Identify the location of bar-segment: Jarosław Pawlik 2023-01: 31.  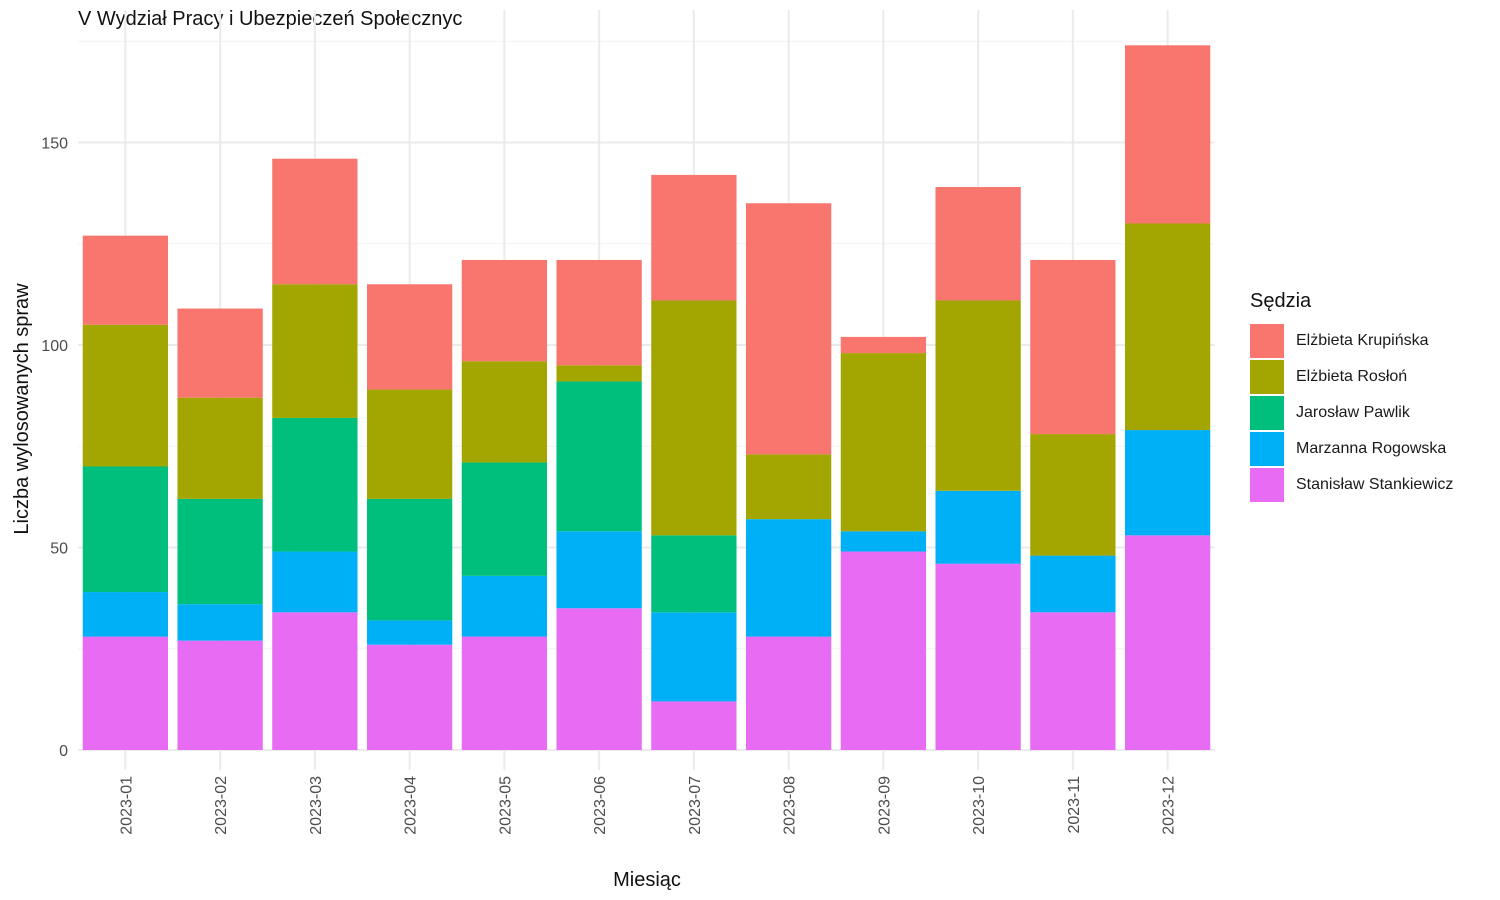
(125, 529).